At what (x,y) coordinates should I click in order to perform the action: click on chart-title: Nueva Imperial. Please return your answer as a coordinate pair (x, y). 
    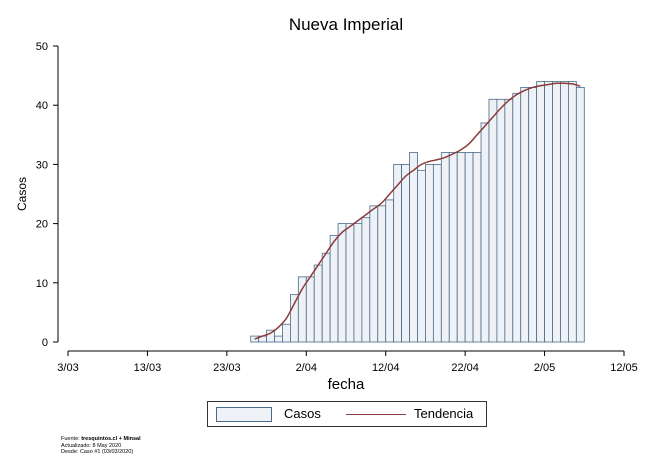
    Looking at the image, I should click on (346, 24).